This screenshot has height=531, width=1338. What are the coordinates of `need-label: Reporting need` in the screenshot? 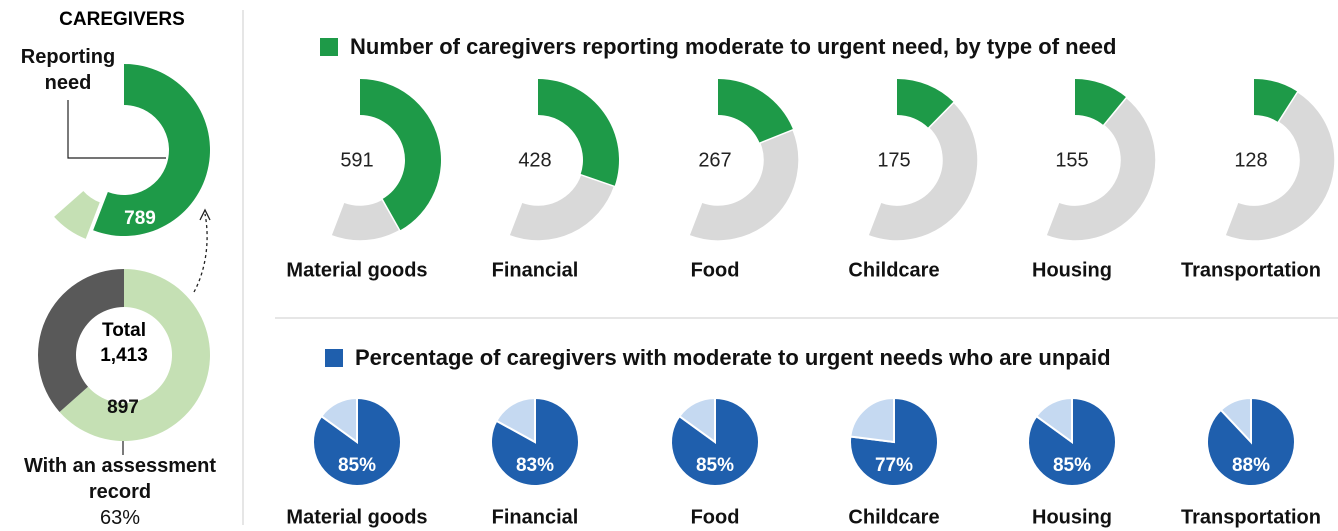 It's located at (68, 70).